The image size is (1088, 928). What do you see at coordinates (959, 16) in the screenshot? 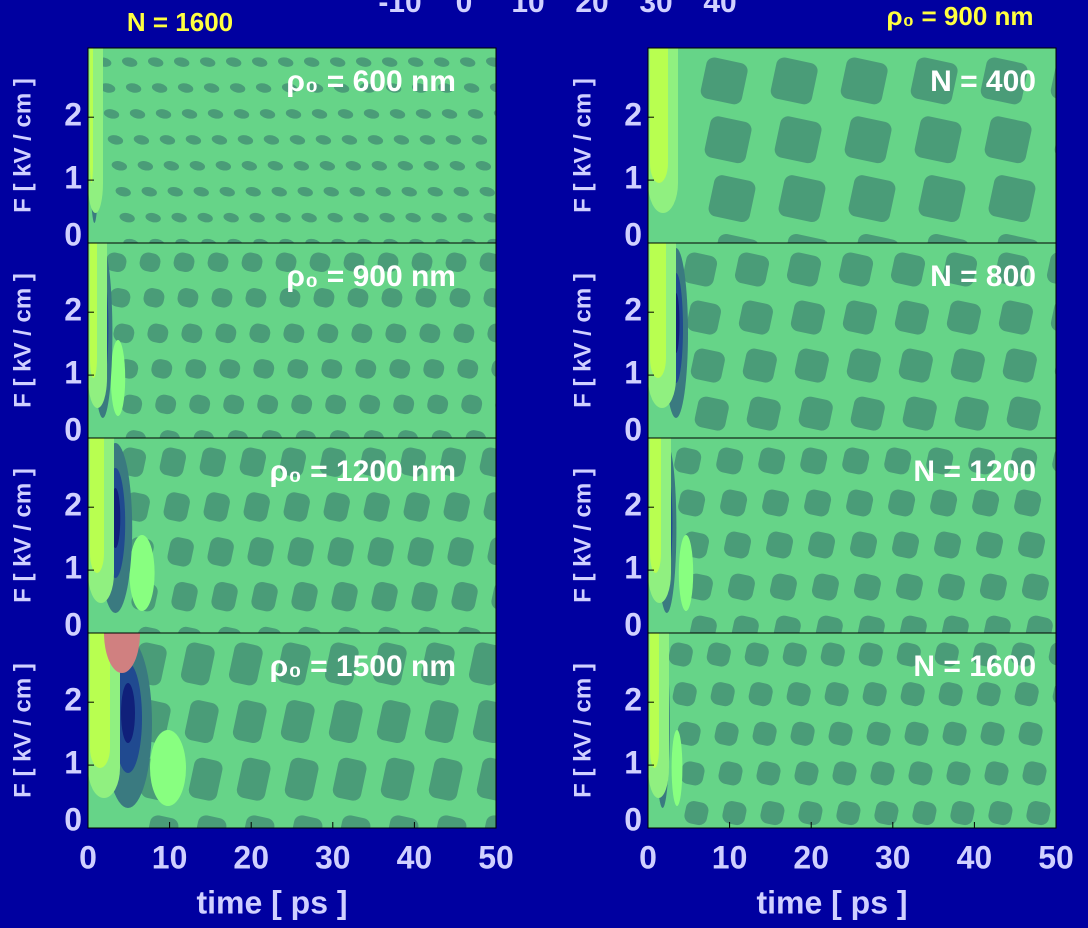
I see `column-title: ρ₀ = 900 nm` at bounding box center [959, 16].